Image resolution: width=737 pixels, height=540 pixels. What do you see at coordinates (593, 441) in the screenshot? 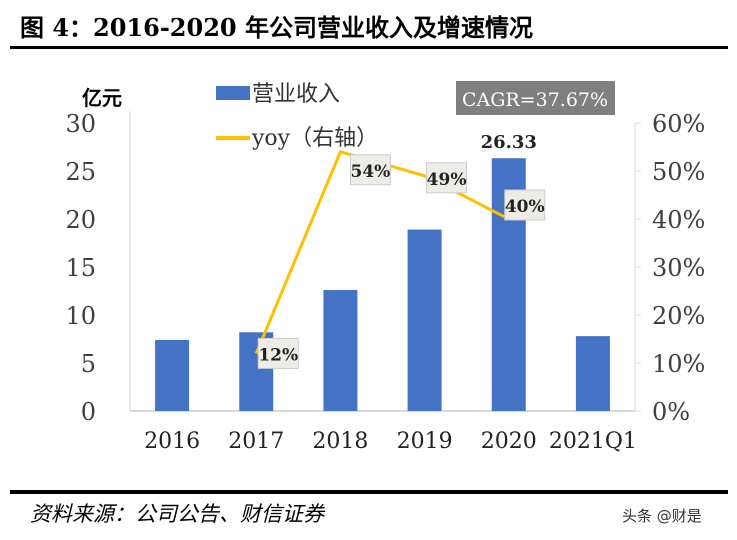
I see `x-tick-label: 2021Q1` at bounding box center [593, 441].